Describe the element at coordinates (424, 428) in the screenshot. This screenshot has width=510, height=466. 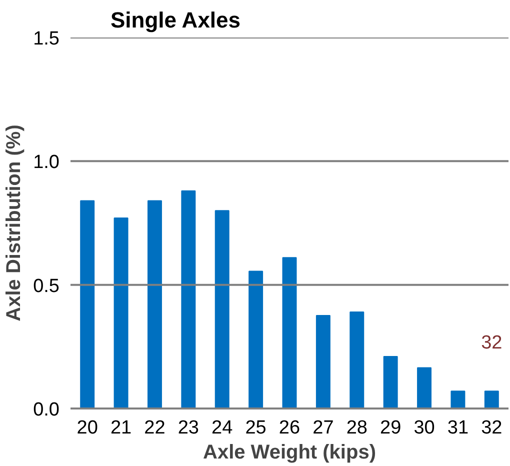
I see `x-tick-label: 30` at that location.